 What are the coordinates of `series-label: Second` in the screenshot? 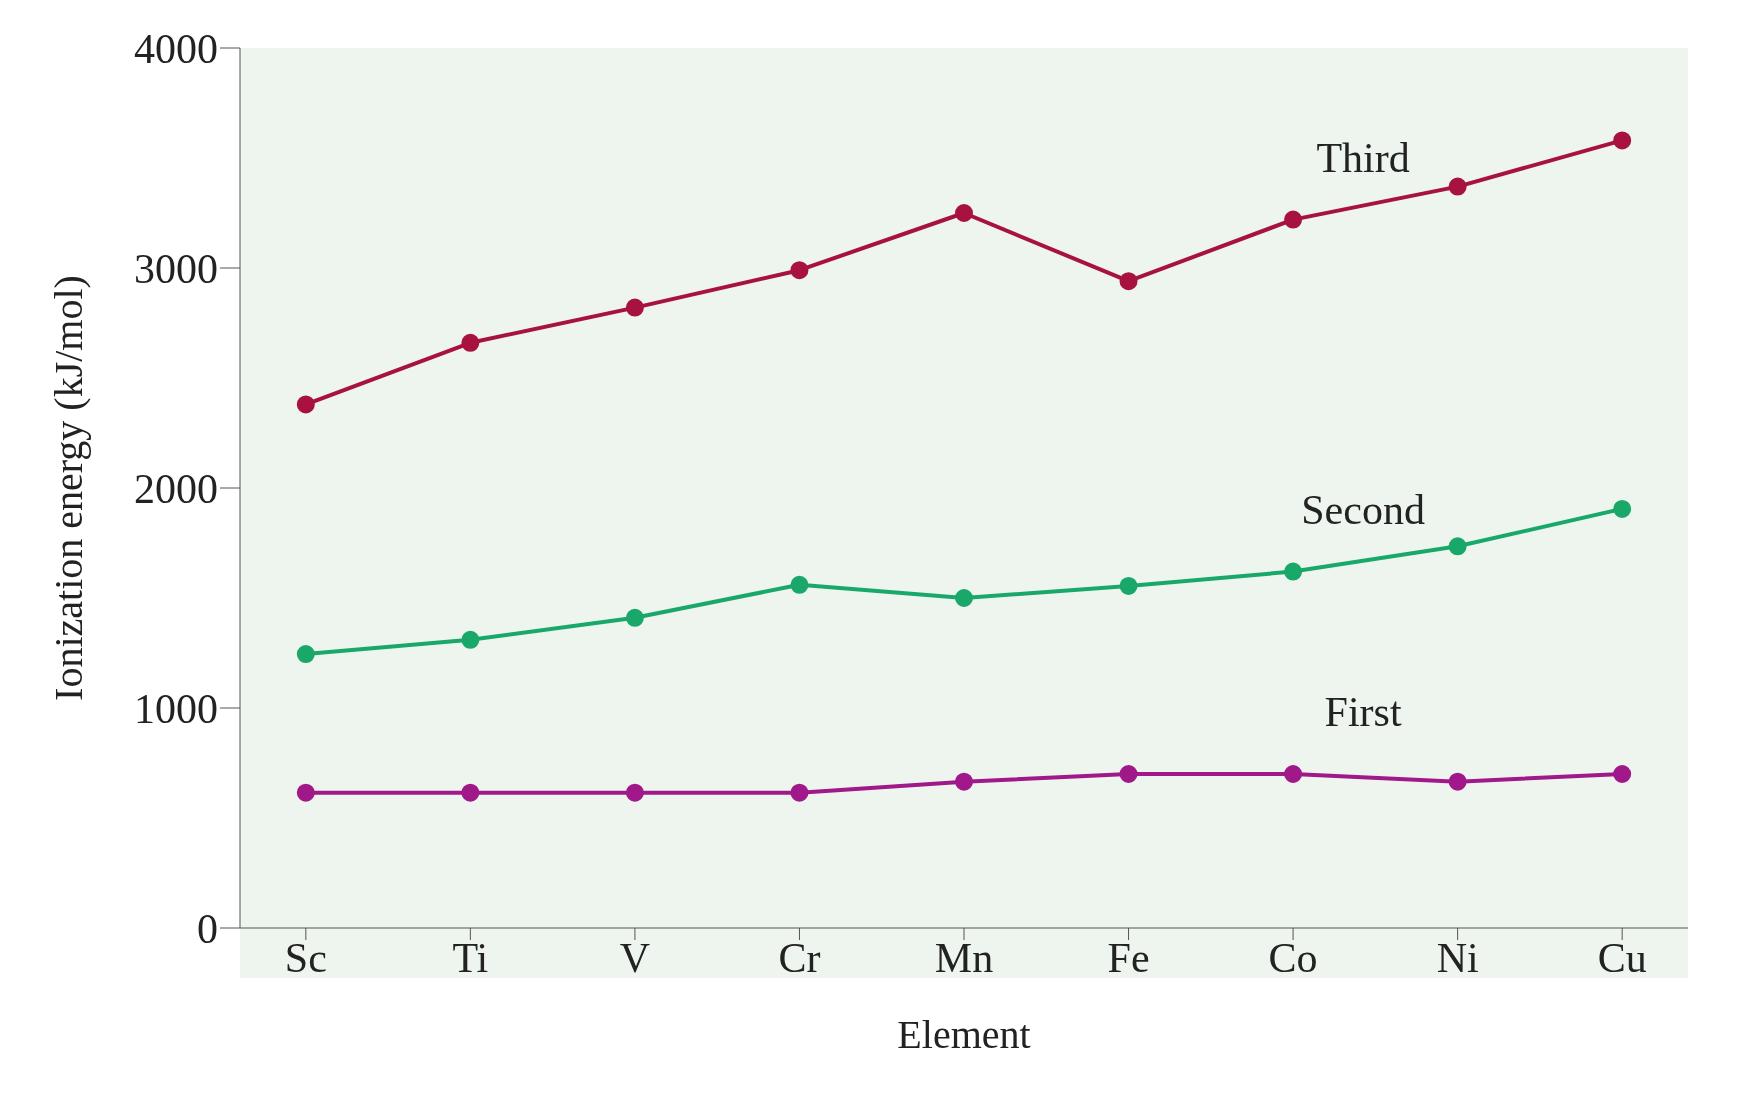 It's located at (1363, 509).